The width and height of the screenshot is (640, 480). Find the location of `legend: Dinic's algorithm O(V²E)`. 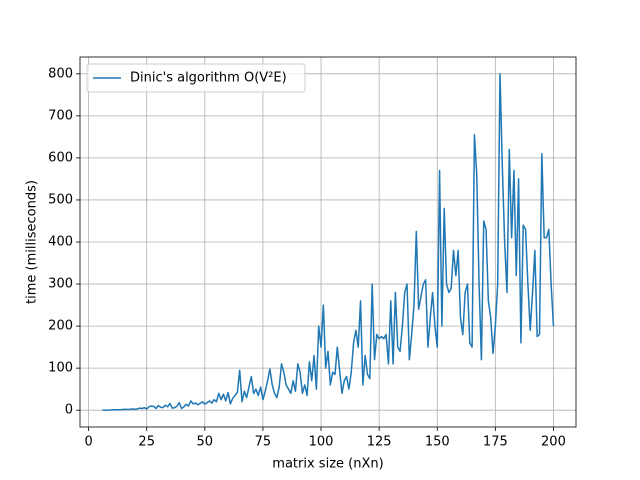

legend: Dinic's algorithm O(V²E) is located at coordinates (196, 78).